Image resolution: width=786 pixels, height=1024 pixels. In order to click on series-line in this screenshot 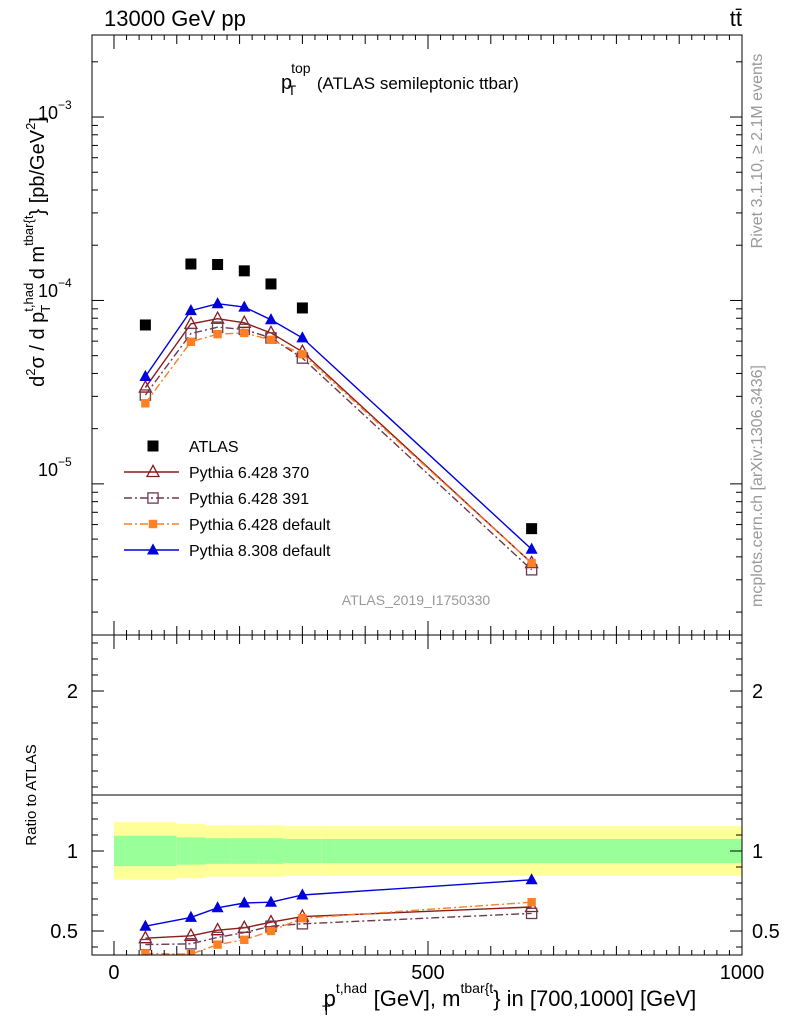, I will do `click(338, 426)`.